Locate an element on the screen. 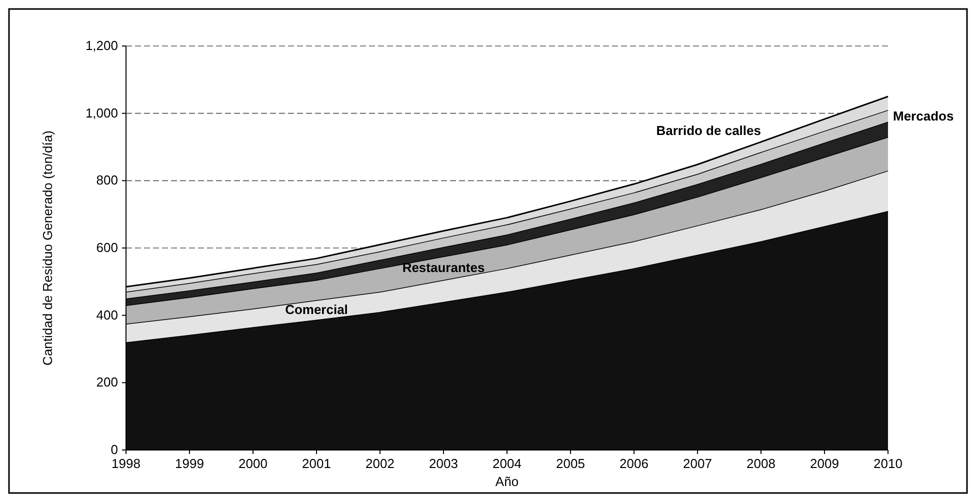  x-tick-label: 1998 is located at coordinates (126, 463).